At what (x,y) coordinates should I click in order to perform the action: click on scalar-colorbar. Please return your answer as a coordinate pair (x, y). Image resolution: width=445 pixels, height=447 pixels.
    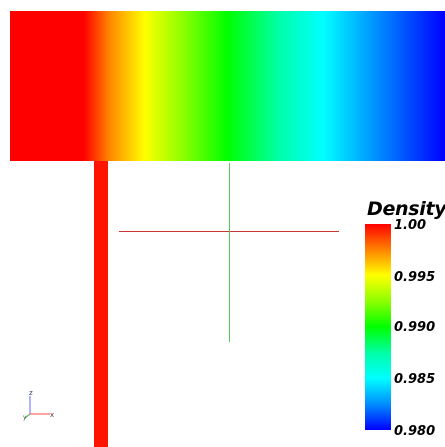
    Looking at the image, I should click on (378, 327).